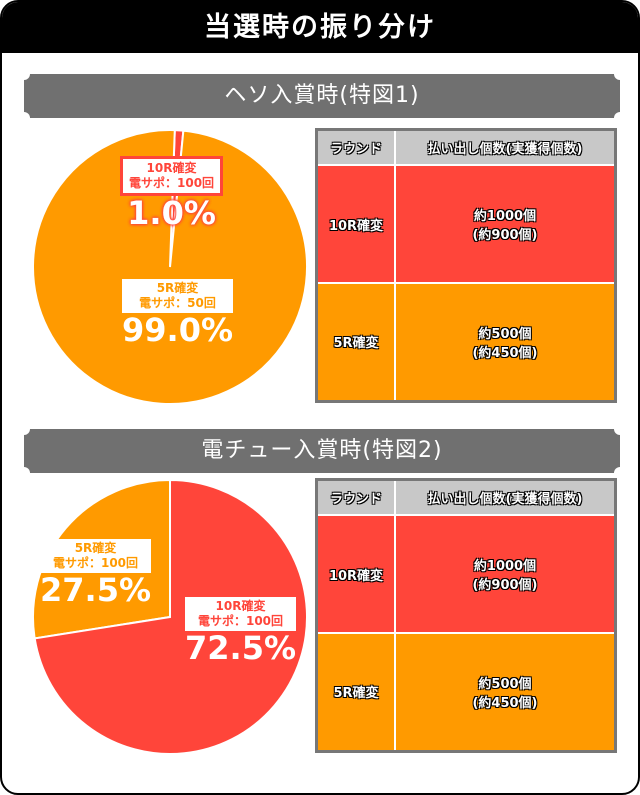 Image resolution: width=640 pixels, height=795 pixels. Describe the element at coordinates (320, 27) in the screenshot. I see `page-title: 当選時の振り分け` at that location.